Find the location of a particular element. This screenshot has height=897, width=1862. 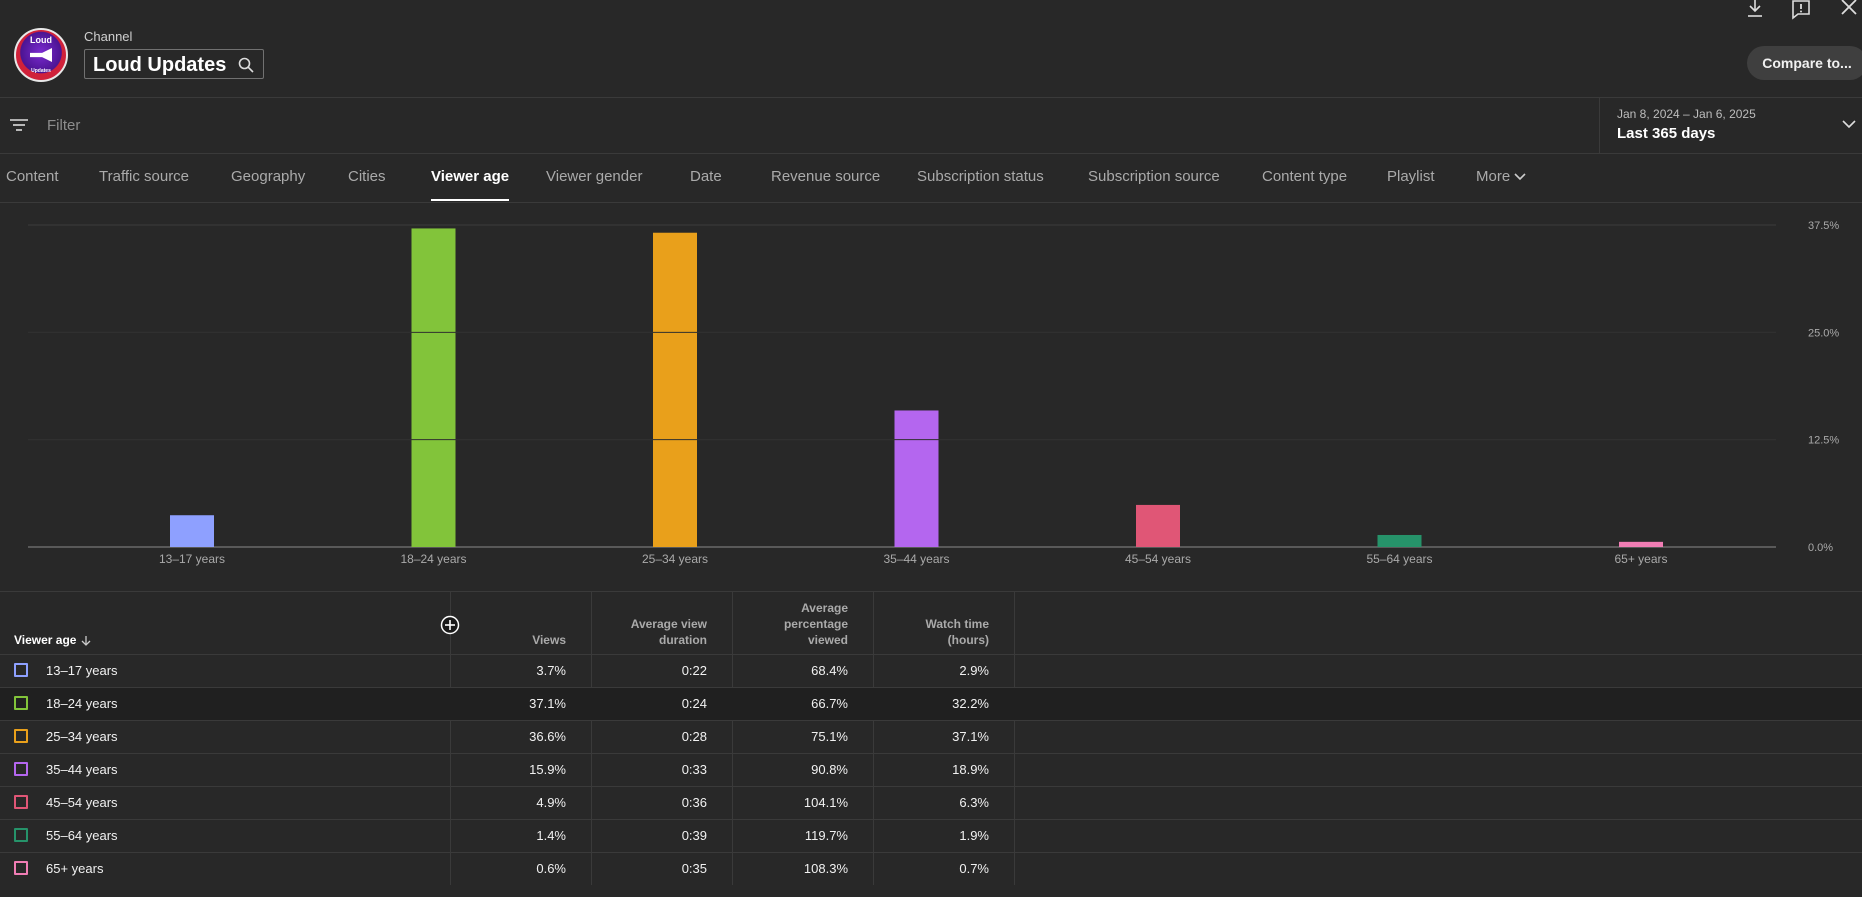

header-avg-percentage-viewed: Average percentage viewed is located at coordinates (798, 624).